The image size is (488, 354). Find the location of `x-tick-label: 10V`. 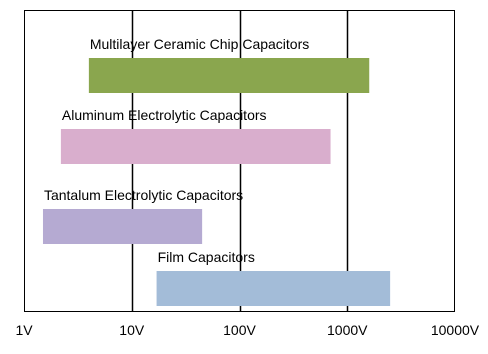

x-tick-label: 10V is located at coordinates (132, 330).